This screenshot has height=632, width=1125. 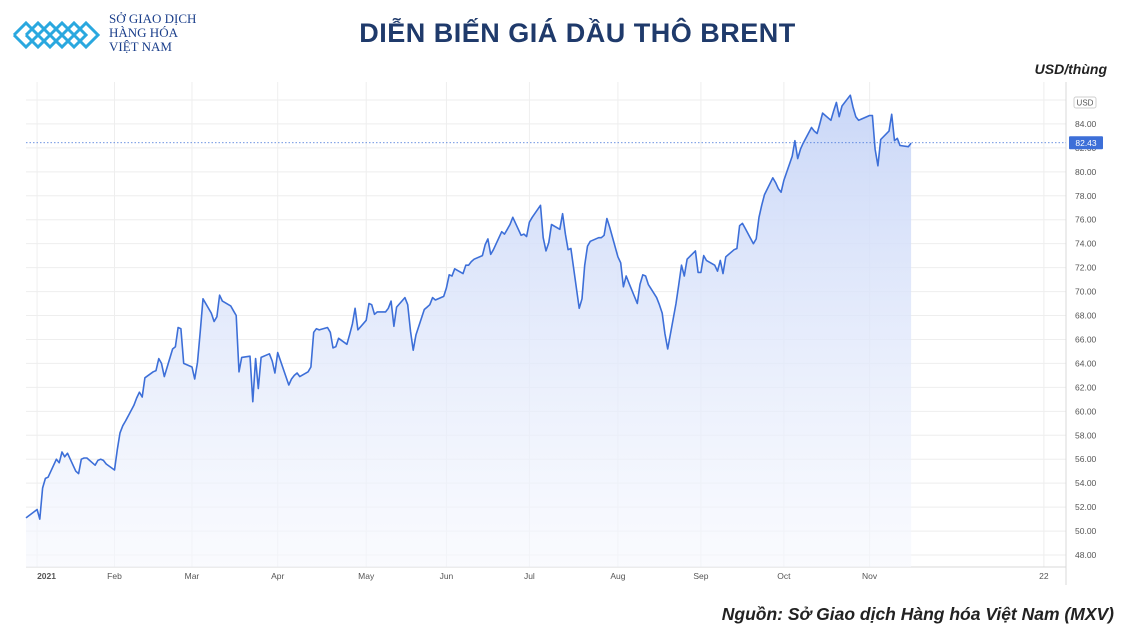 What do you see at coordinates (447, 576) in the screenshot?
I see `x-tick-label: Jun` at bounding box center [447, 576].